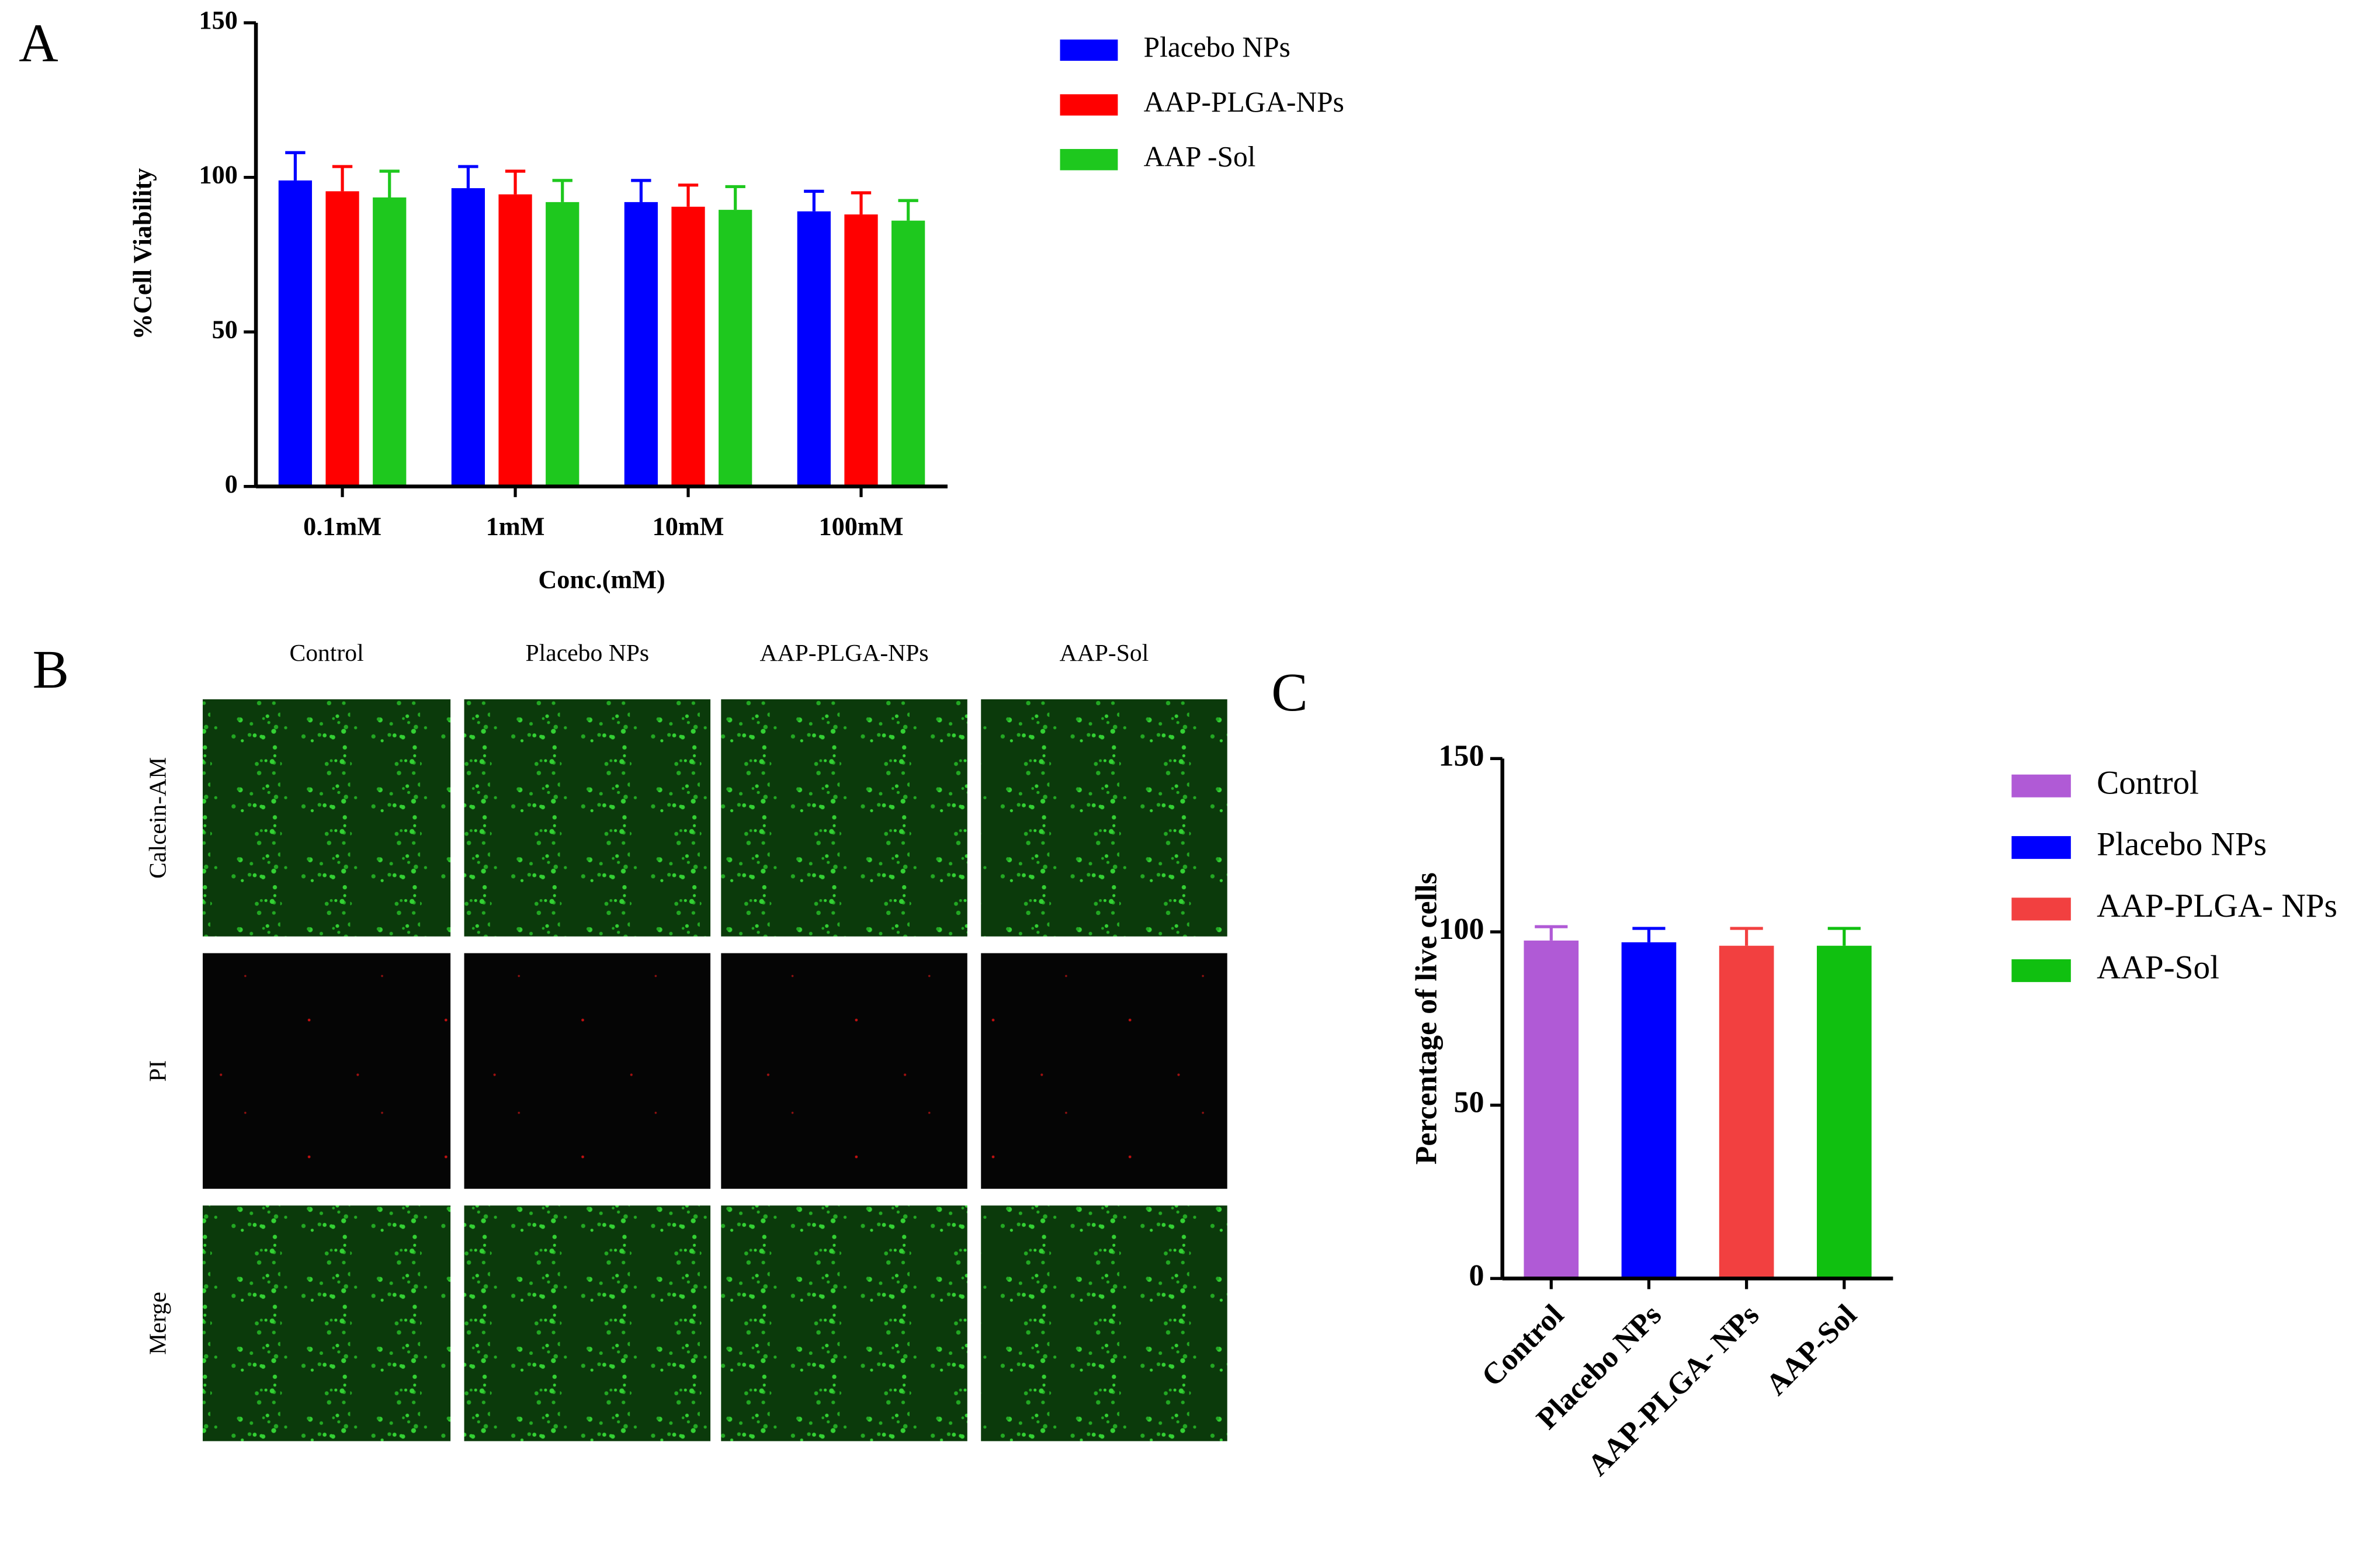 Image resolution: width=2380 pixels, height=1543 pixels. I want to click on x-tick-label: Control, so click(1523, 1345).